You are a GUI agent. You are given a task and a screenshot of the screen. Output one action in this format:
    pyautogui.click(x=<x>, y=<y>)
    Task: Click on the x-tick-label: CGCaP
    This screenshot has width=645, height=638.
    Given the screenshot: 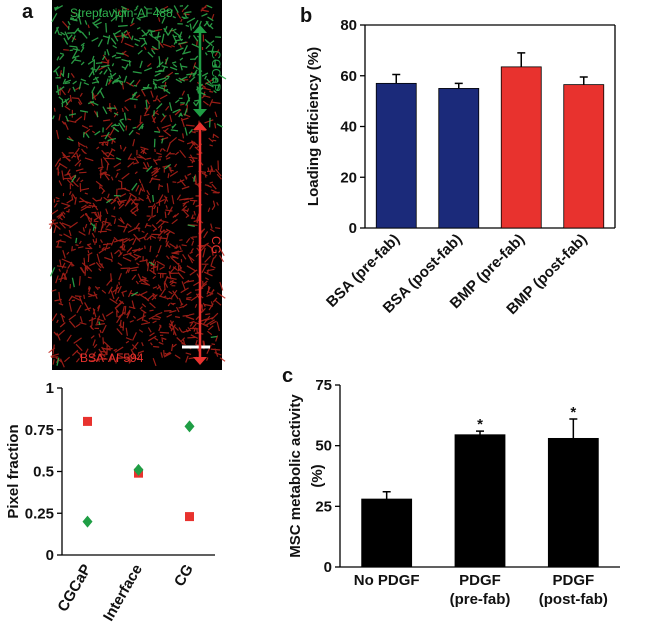 What is the action you would take?
    pyautogui.click(x=74, y=588)
    